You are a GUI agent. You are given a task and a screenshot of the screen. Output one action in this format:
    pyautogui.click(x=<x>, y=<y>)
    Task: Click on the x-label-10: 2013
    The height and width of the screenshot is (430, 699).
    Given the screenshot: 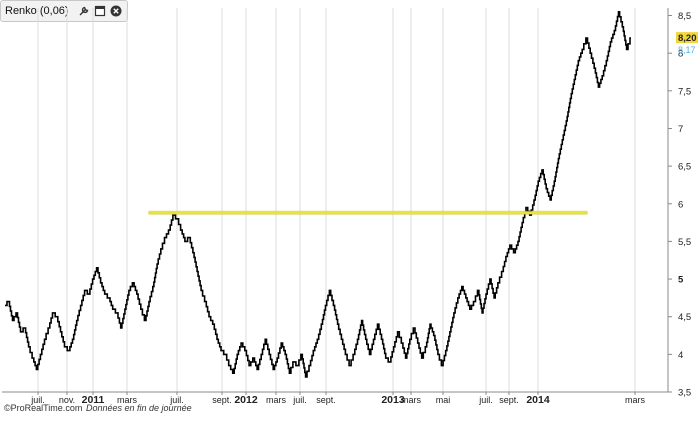 What is the action you would take?
    pyautogui.click(x=393, y=400)
    